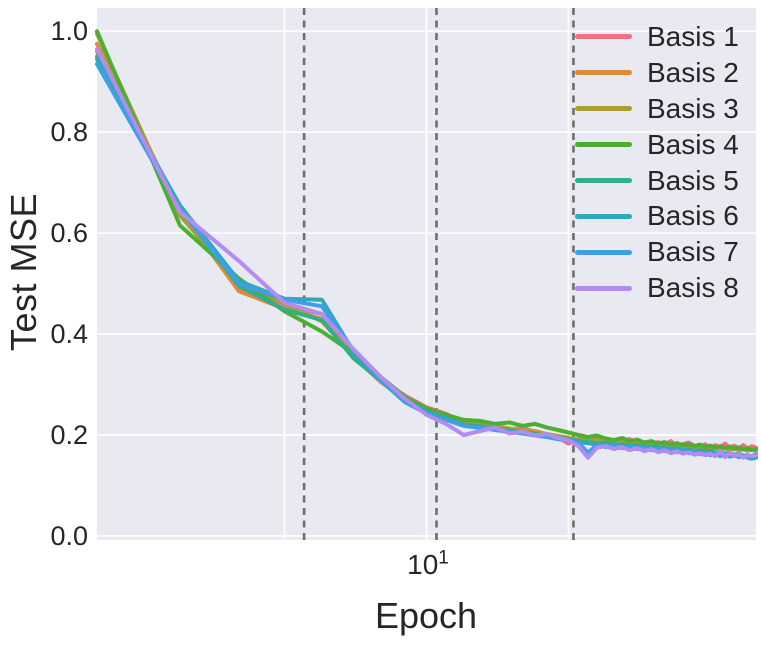 This screenshot has height=645, width=761. I want to click on x-axis-label: Epoch, so click(426, 615).